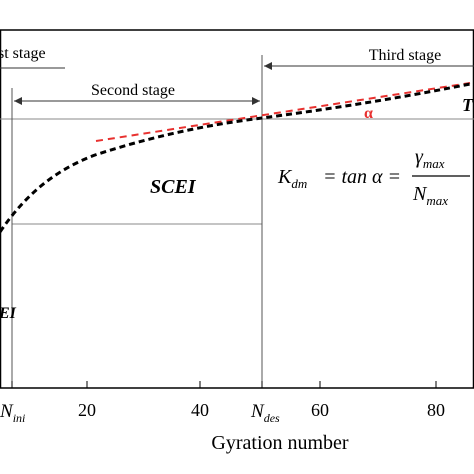 Image resolution: width=474 pixels, height=474 pixels. I want to click on svg-text: γmax, so click(430, 158).